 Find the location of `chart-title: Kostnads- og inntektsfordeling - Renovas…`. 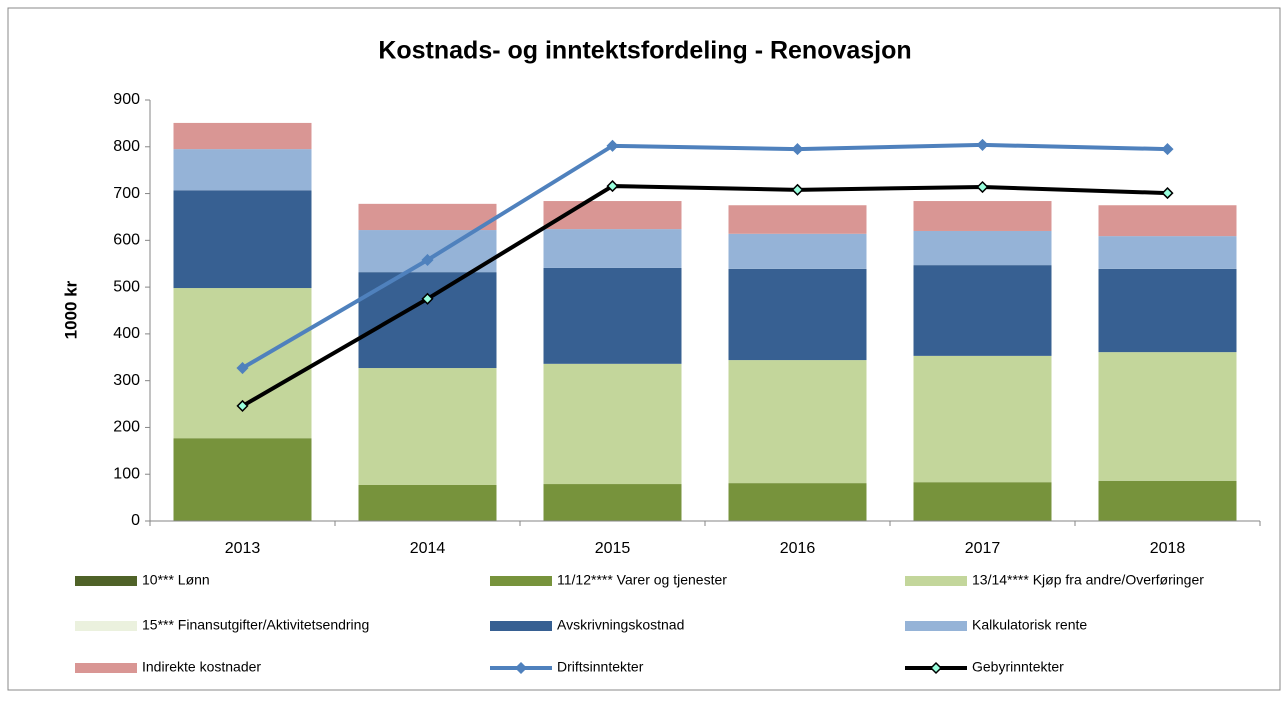

chart-title: Kostnads- og inntektsfordeling - Renovas… is located at coordinates (644, 51).